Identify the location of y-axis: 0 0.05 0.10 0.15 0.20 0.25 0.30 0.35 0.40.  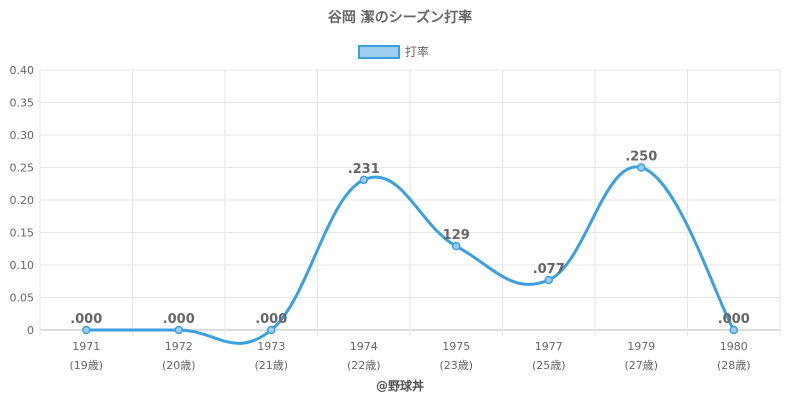
(22, 200).